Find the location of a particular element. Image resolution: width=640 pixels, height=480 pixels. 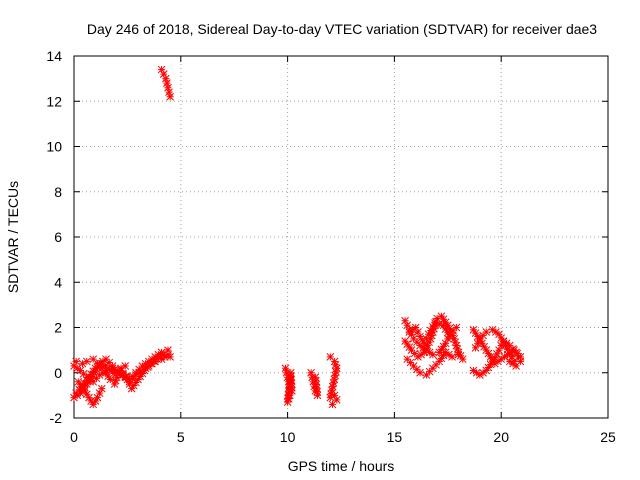

y-tick-label: 2 is located at coordinates (58, 328).